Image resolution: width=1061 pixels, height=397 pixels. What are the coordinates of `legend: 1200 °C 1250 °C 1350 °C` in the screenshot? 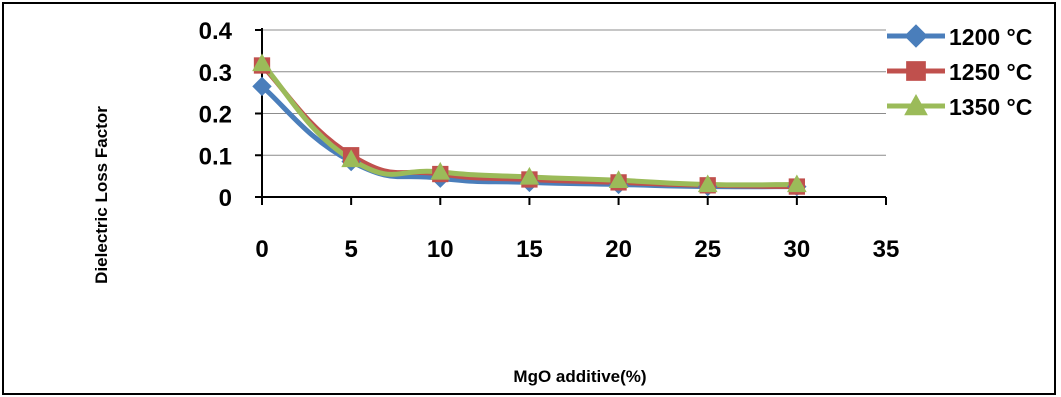 It's located at (959, 72).